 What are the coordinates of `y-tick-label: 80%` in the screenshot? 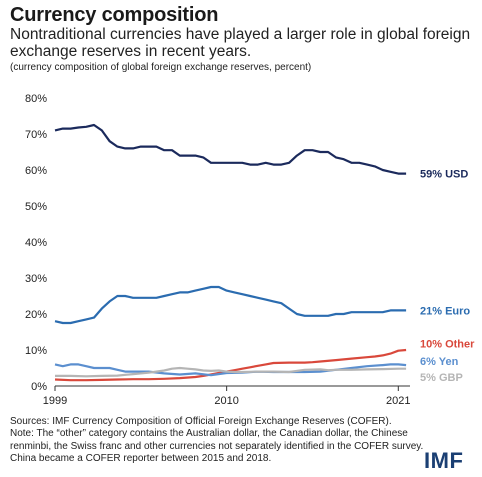 It's located at (36, 99).